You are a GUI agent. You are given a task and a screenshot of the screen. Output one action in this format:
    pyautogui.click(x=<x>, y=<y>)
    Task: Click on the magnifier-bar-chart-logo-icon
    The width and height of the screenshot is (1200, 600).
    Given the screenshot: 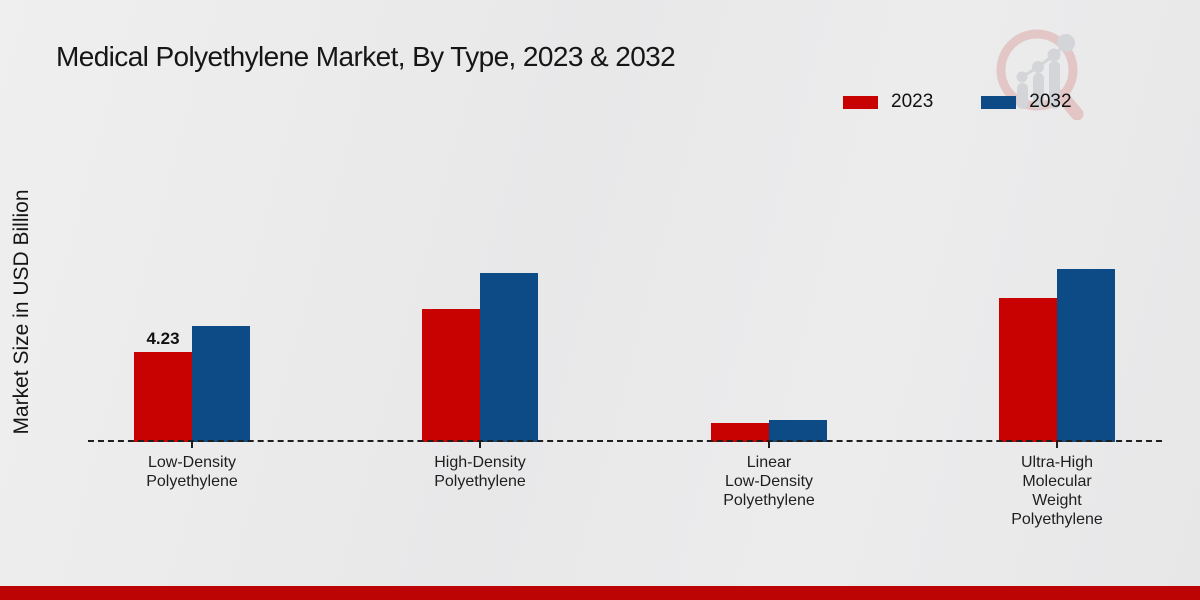 What is the action you would take?
    pyautogui.click(x=1040, y=74)
    